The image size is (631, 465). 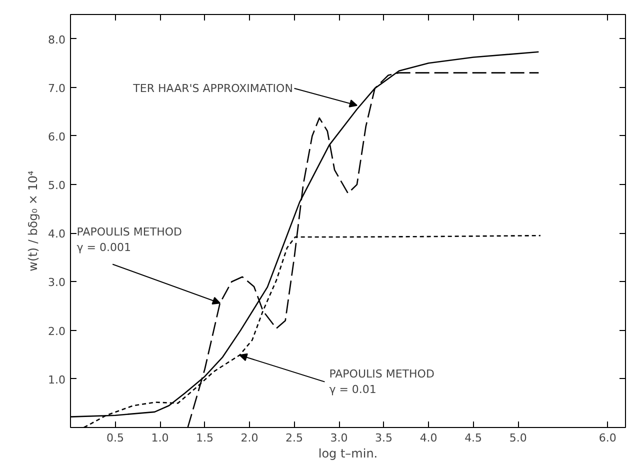 I want to click on y-tick-label: 5.0, so click(x=57, y=185).